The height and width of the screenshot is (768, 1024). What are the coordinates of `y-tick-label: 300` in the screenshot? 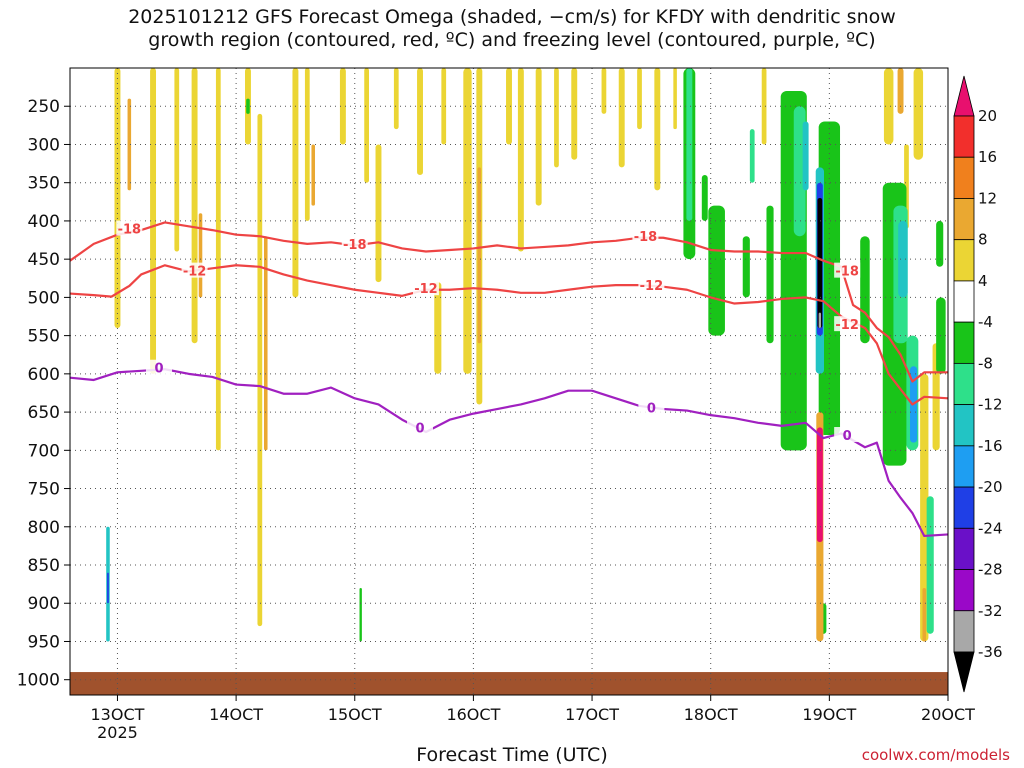 It's located at (44, 145).